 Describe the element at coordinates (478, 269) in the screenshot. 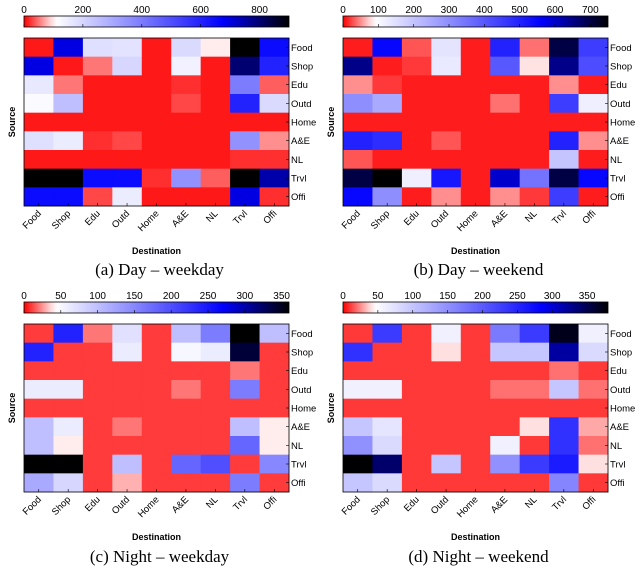

I see `caption-b: (b) Day – weekend` at that location.